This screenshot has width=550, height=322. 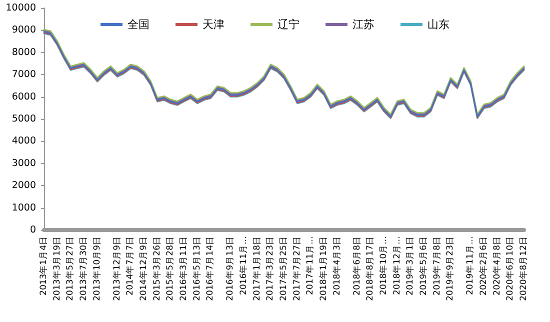 What do you see at coordinates (96, 268) in the screenshot?
I see `x-tick-label: 2013年10月9日` at bounding box center [96, 268].